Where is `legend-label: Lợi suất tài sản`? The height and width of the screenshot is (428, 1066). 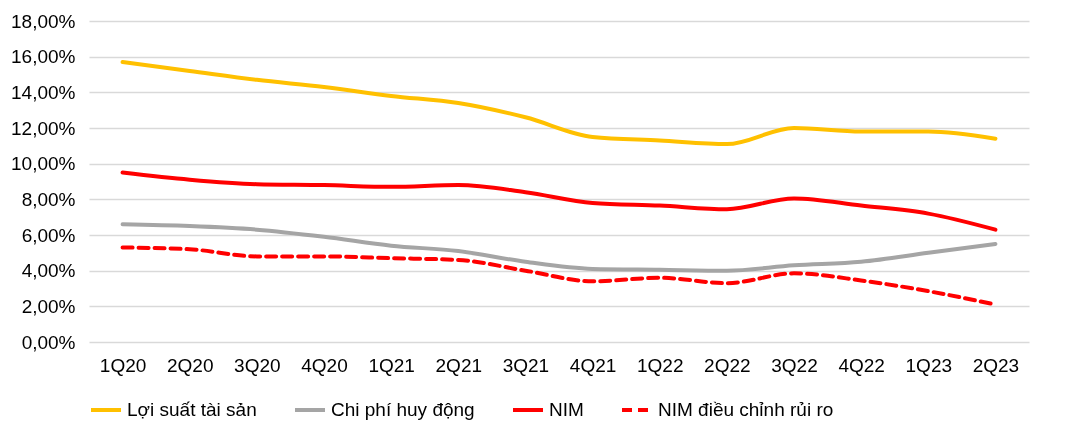 legend-label: Lợi suất tài sản is located at coordinates (192, 409).